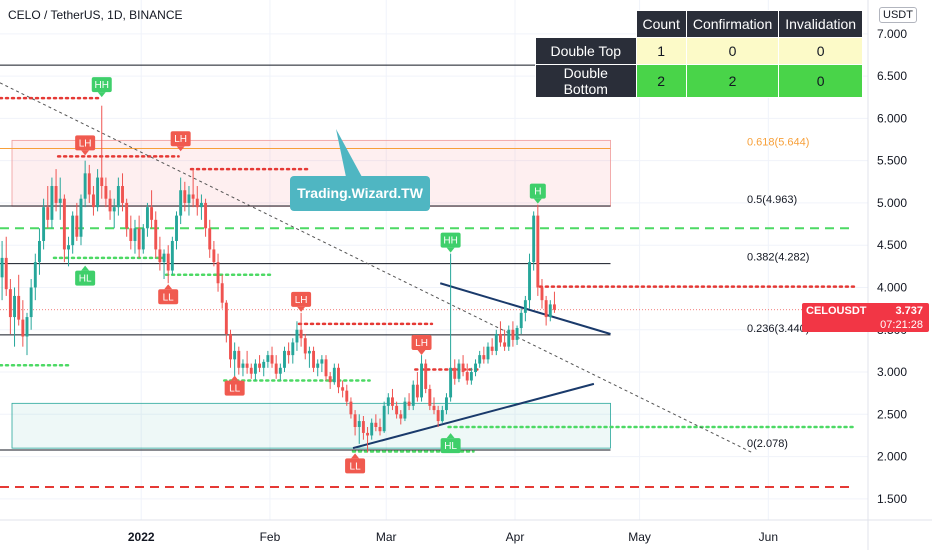 The height and width of the screenshot is (550, 932). What do you see at coordinates (661, 51) in the screenshot?
I see `stats-cell: 1` at bounding box center [661, 51].